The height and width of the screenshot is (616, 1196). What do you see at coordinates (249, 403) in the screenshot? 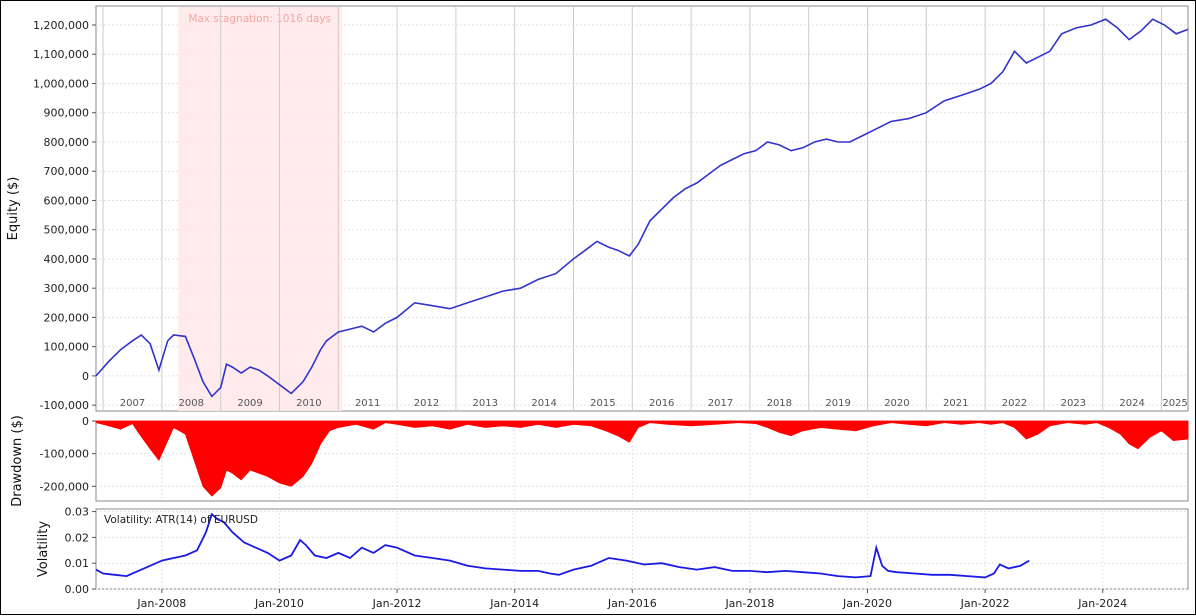
I see `year-label: 2009` at bounding box center [249, 403].